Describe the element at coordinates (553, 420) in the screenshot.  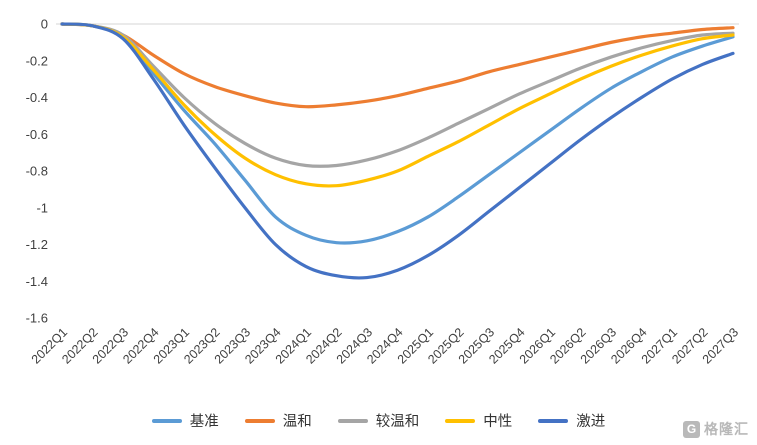
I see `legend-swatch-aggressive` at that location.